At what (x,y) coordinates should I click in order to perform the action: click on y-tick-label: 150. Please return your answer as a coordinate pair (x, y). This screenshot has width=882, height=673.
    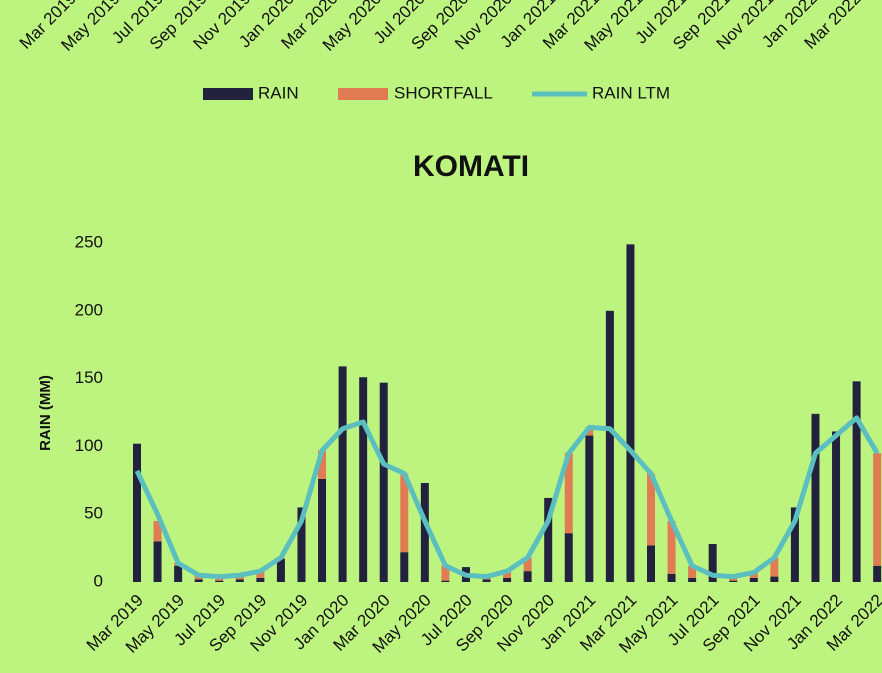
    Looking at the image, I should click on (89, 377).